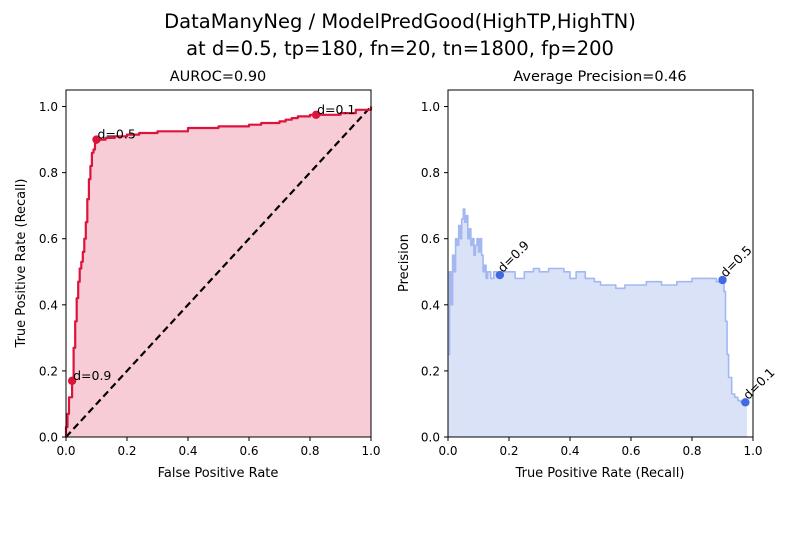 The height and width of the screenshot is (550, 800). What do you see at coordinates (430, 239) in the screenshot?
I see `pr-y-tick-label: 0.6` at bounding box center [430, 239].